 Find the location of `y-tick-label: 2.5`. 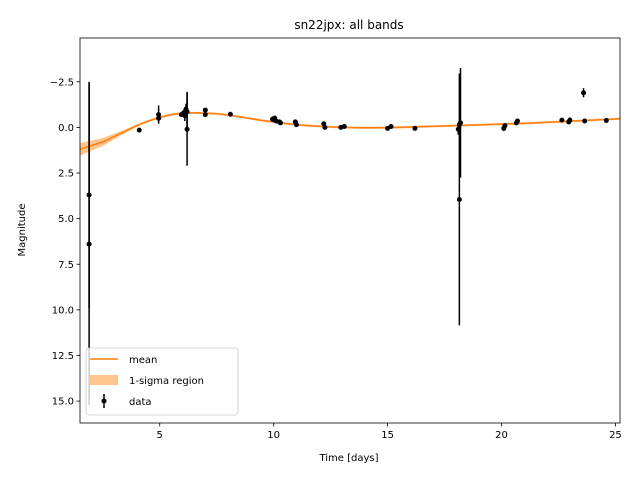

y-tick-label: 2.5 is located at coordinates (66, 174).